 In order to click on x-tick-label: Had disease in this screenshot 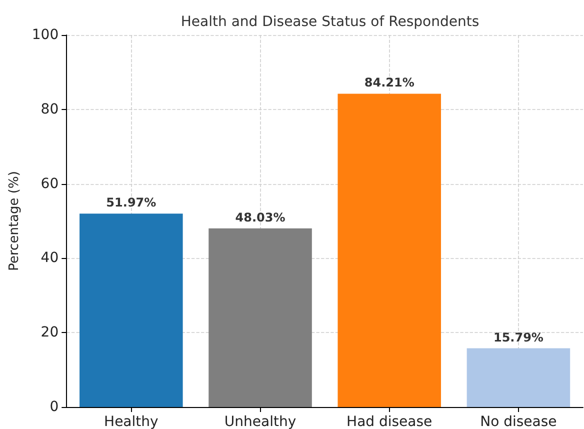, I will do `click(389, 421)`.